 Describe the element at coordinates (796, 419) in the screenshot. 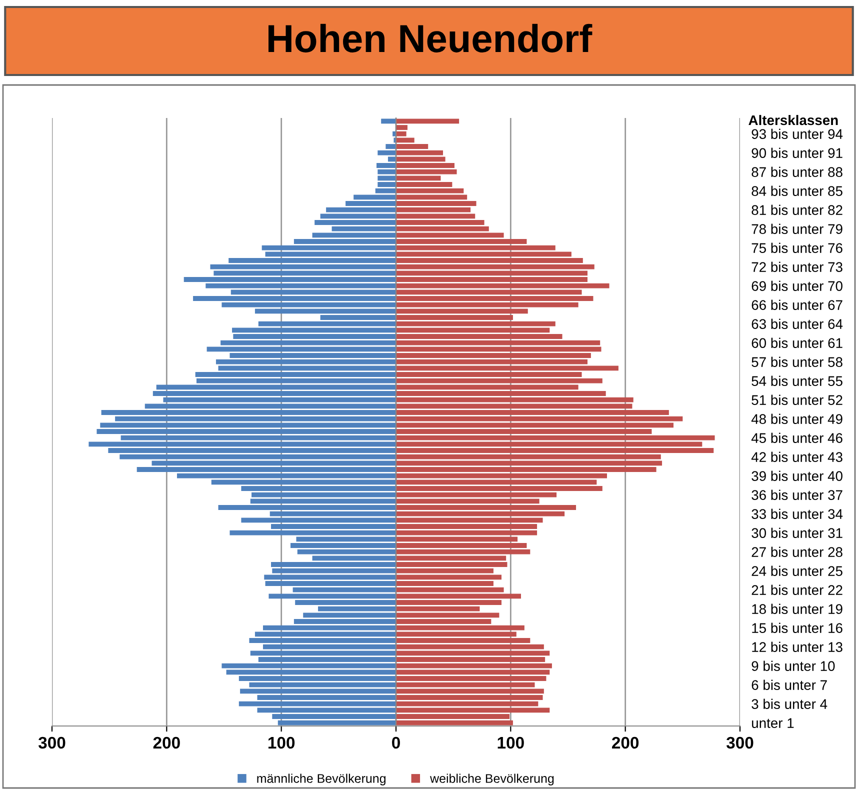

I see `y-tick-label: 48 bis unter 49` at that location.